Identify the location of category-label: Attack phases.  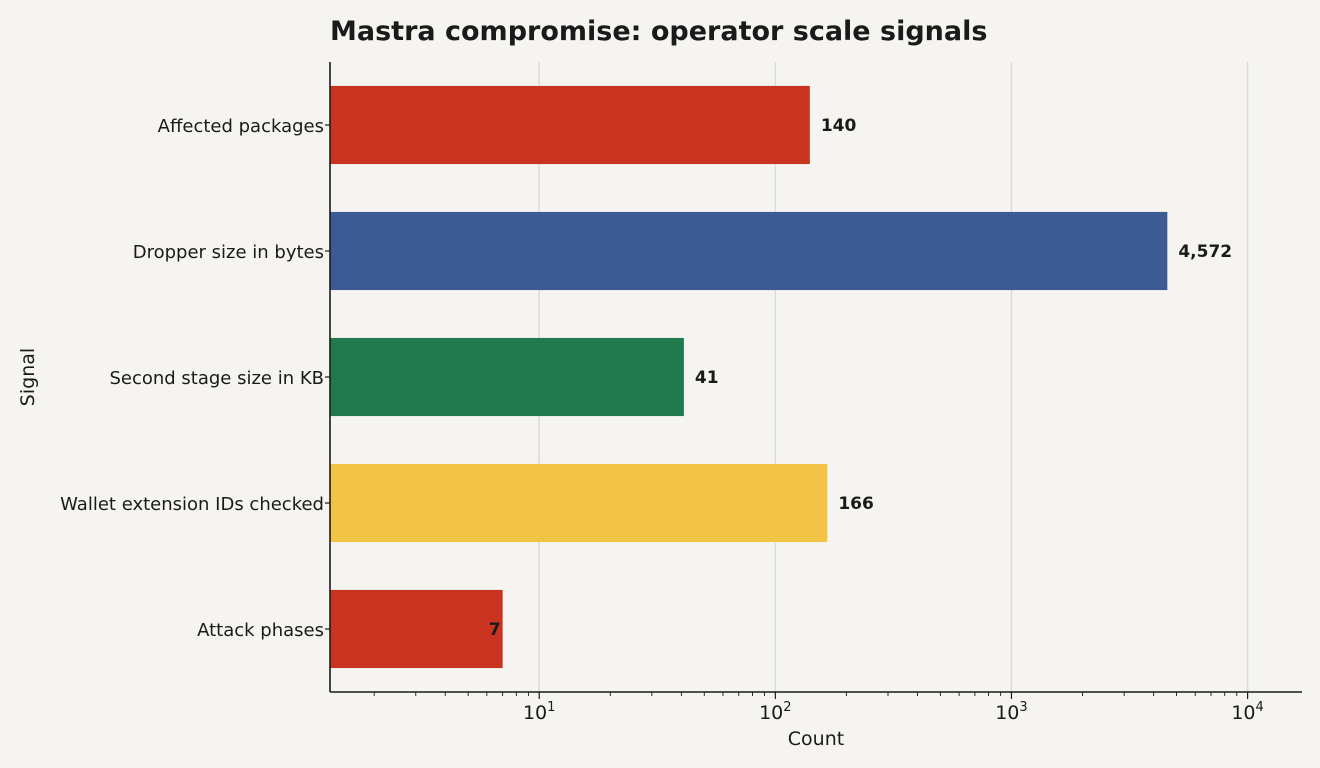
(260, 630).